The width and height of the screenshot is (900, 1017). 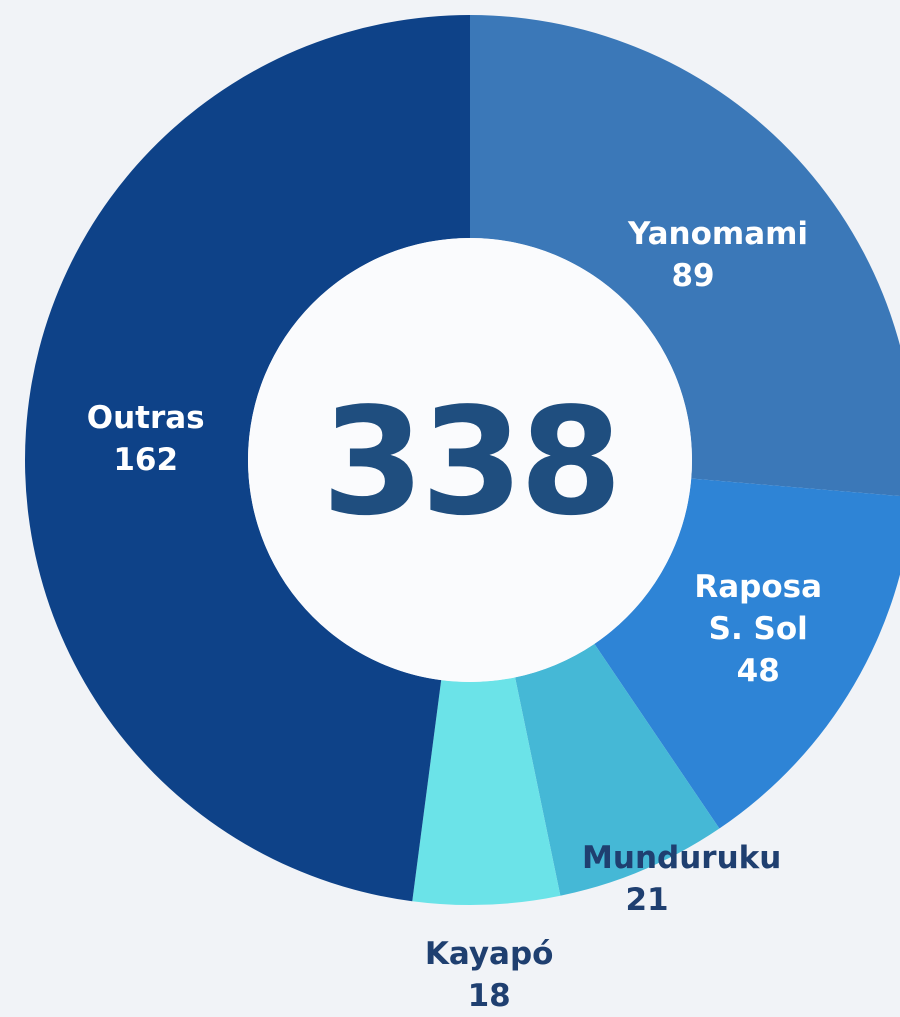 What do you see at coordinates (758, 670) in the screenshot?
I see `value-label: 48` at bounding box center [758, 670].